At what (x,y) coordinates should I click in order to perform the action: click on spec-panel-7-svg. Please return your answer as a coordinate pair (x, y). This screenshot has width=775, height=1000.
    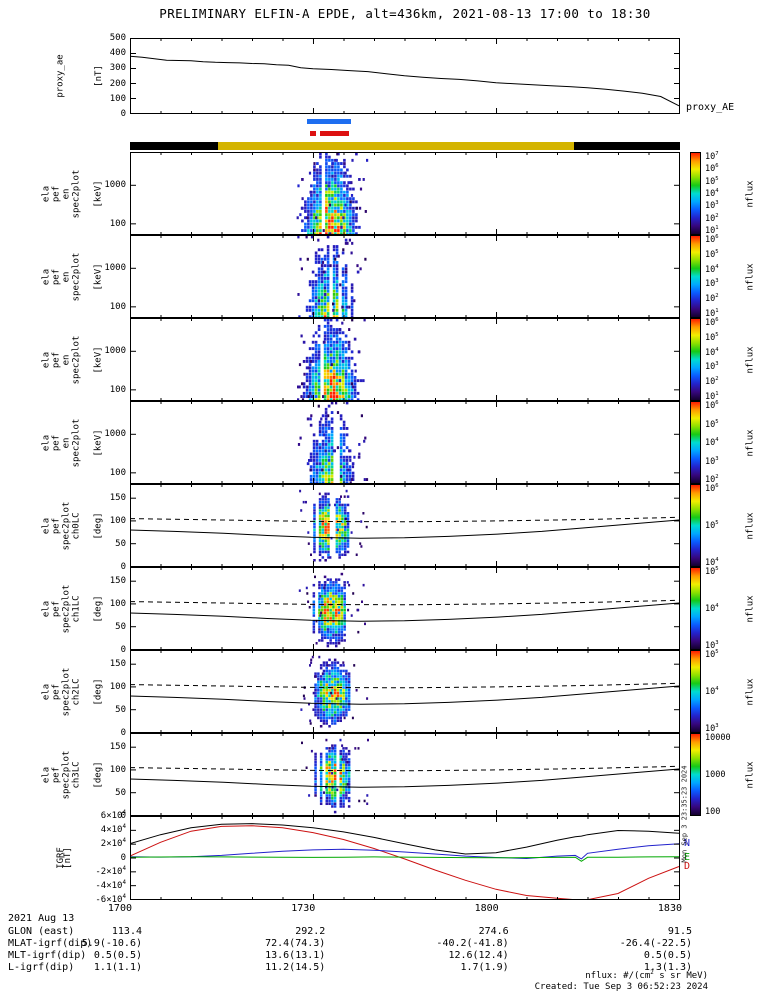
    Looking at the image, I should click on (405, 691).